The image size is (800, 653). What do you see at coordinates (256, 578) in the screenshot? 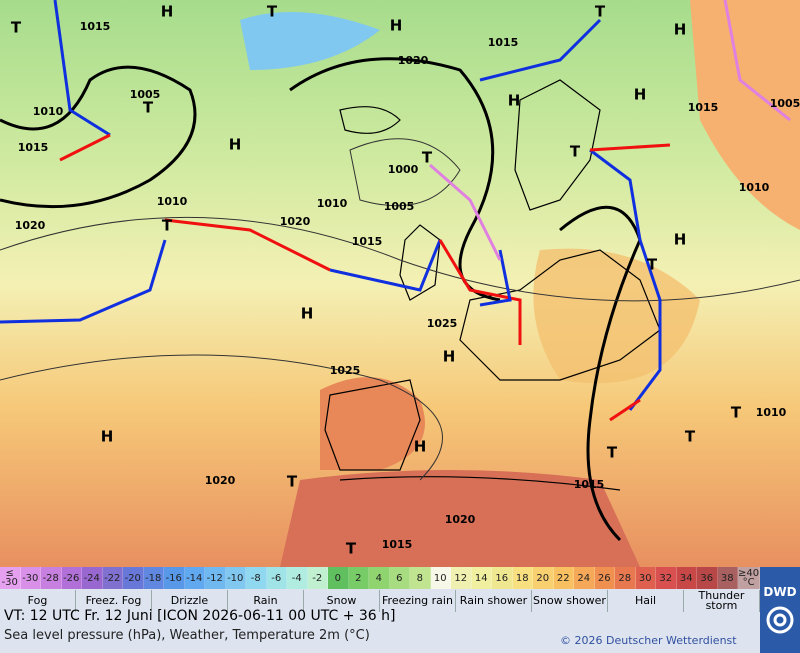
I see `scale-cell: -8` at bounding box center [256, 578].